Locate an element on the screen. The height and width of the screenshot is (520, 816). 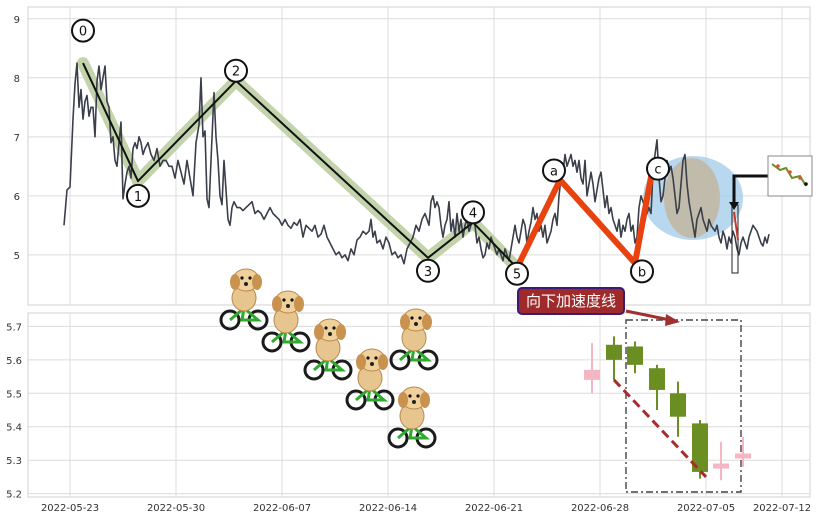
wave-label-1: 1 is located at coordinates (138, 197).